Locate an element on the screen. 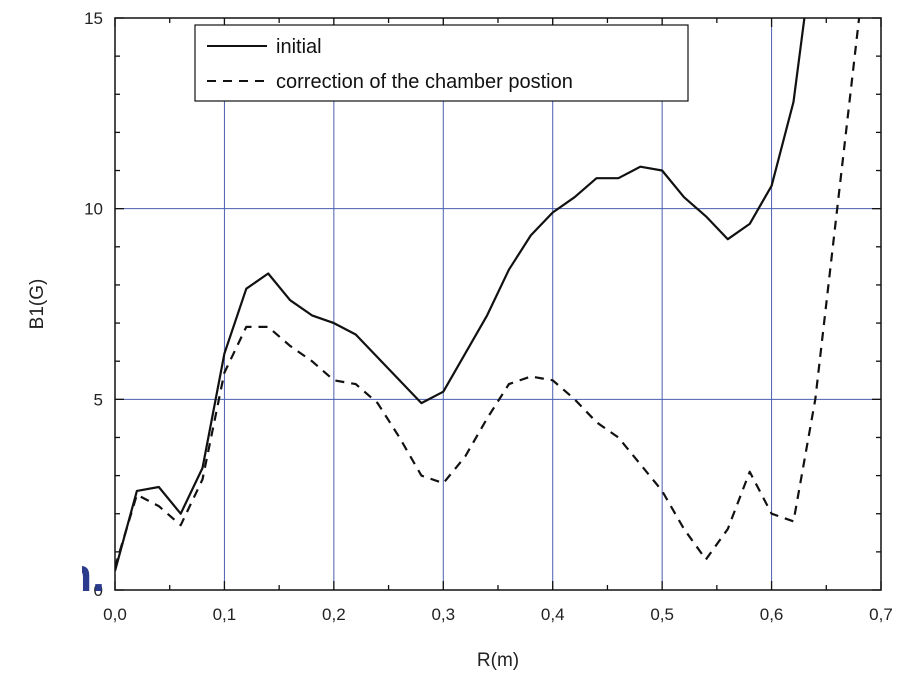 Image resolution: width=909 pixels, height=674 pixels. y-tick-label: 0 is located at coordinates (98, 590).